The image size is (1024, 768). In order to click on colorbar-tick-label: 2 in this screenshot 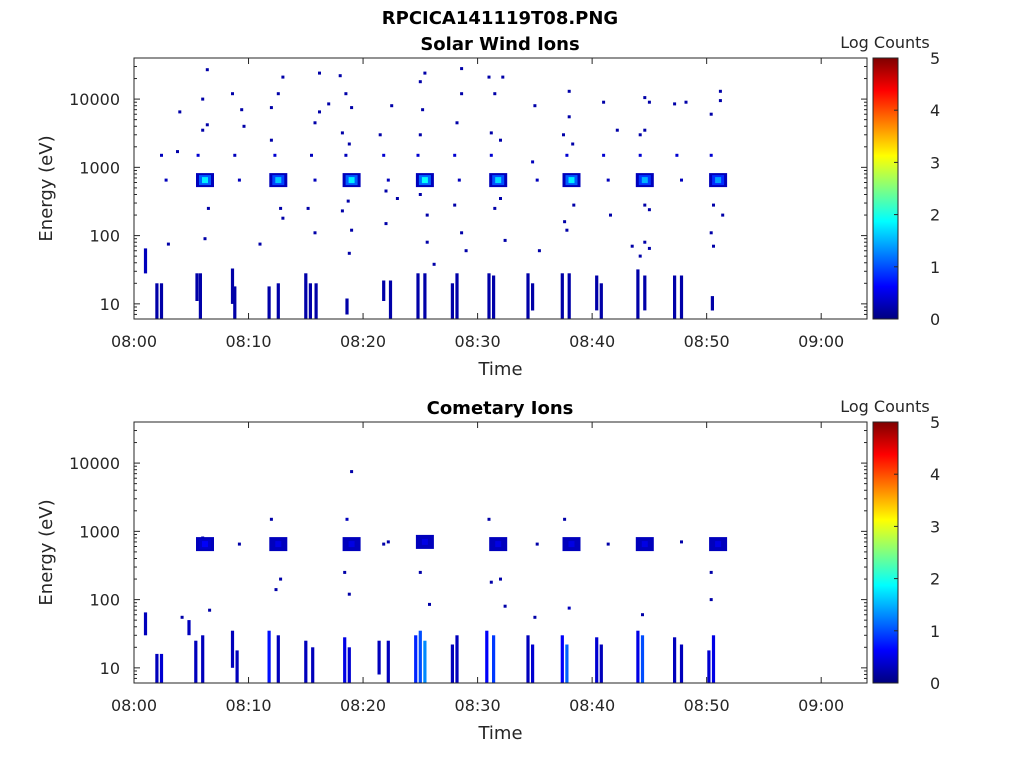, I will do `click(935, 579)`.